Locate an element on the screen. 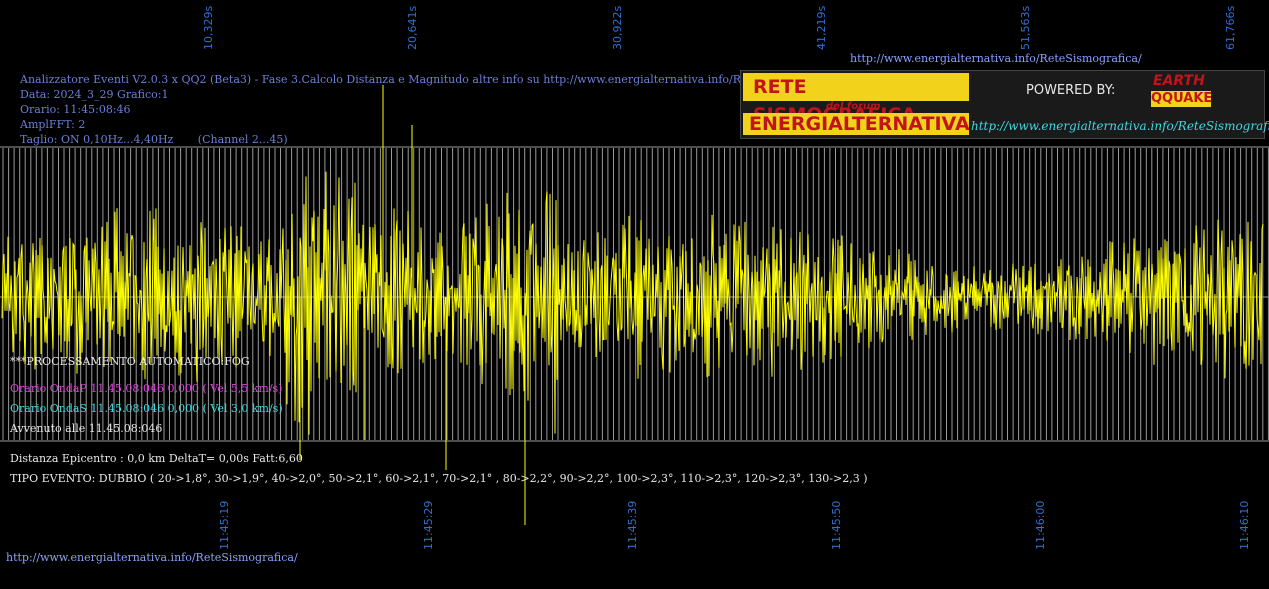  logo-powered-by: POWERED BY: is located at coordinates (1071, 90).